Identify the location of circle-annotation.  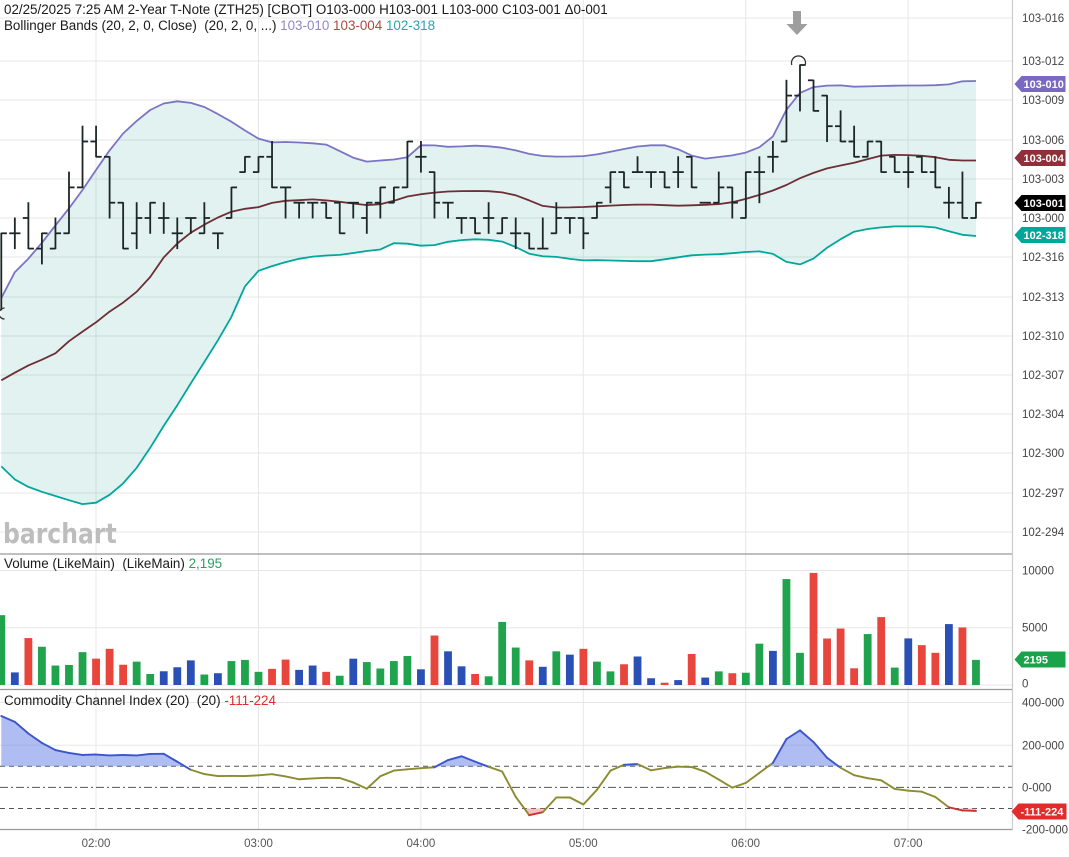
(798, 60).